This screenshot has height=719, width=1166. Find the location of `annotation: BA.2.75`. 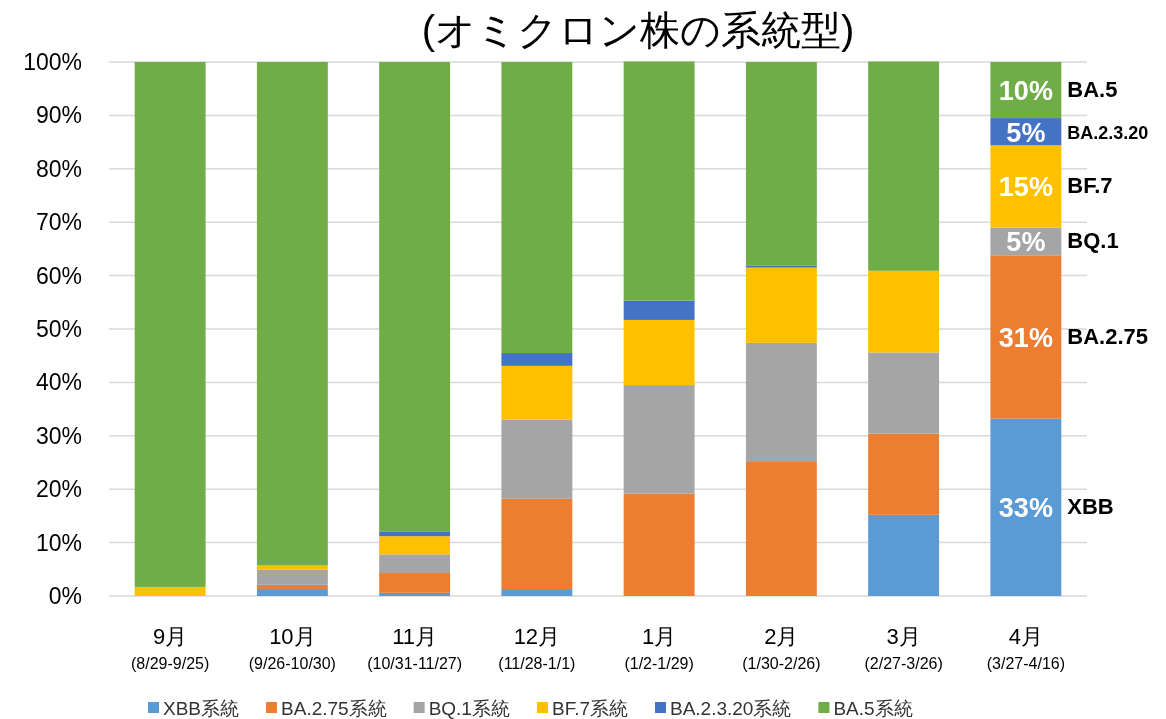

annotation: BA.2.75 is located at coordinates (1108, 337).